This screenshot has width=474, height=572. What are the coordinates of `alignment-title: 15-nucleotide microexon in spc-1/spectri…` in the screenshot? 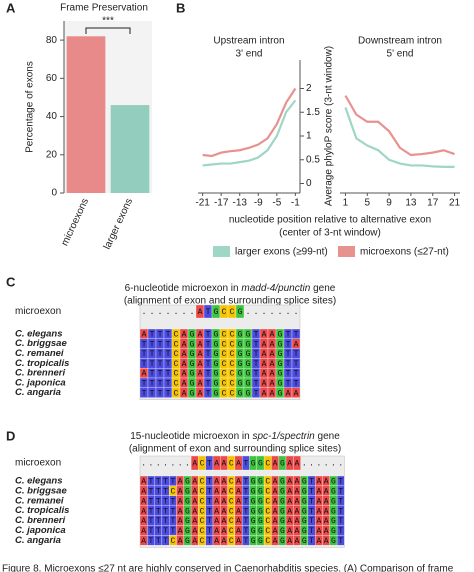 It's located at (235, 436).